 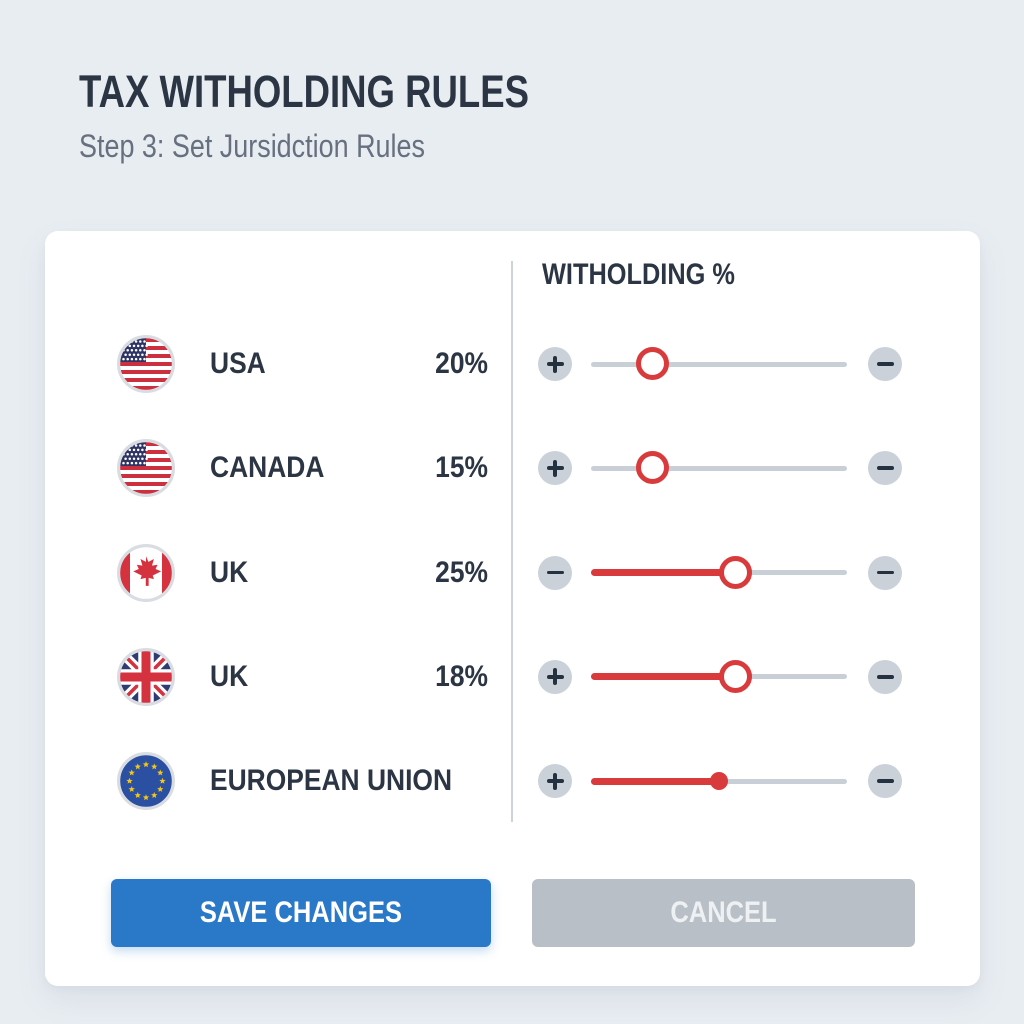 I want to click on save-changes-button: SAVE CHANGES, so click(x=301, y=913).